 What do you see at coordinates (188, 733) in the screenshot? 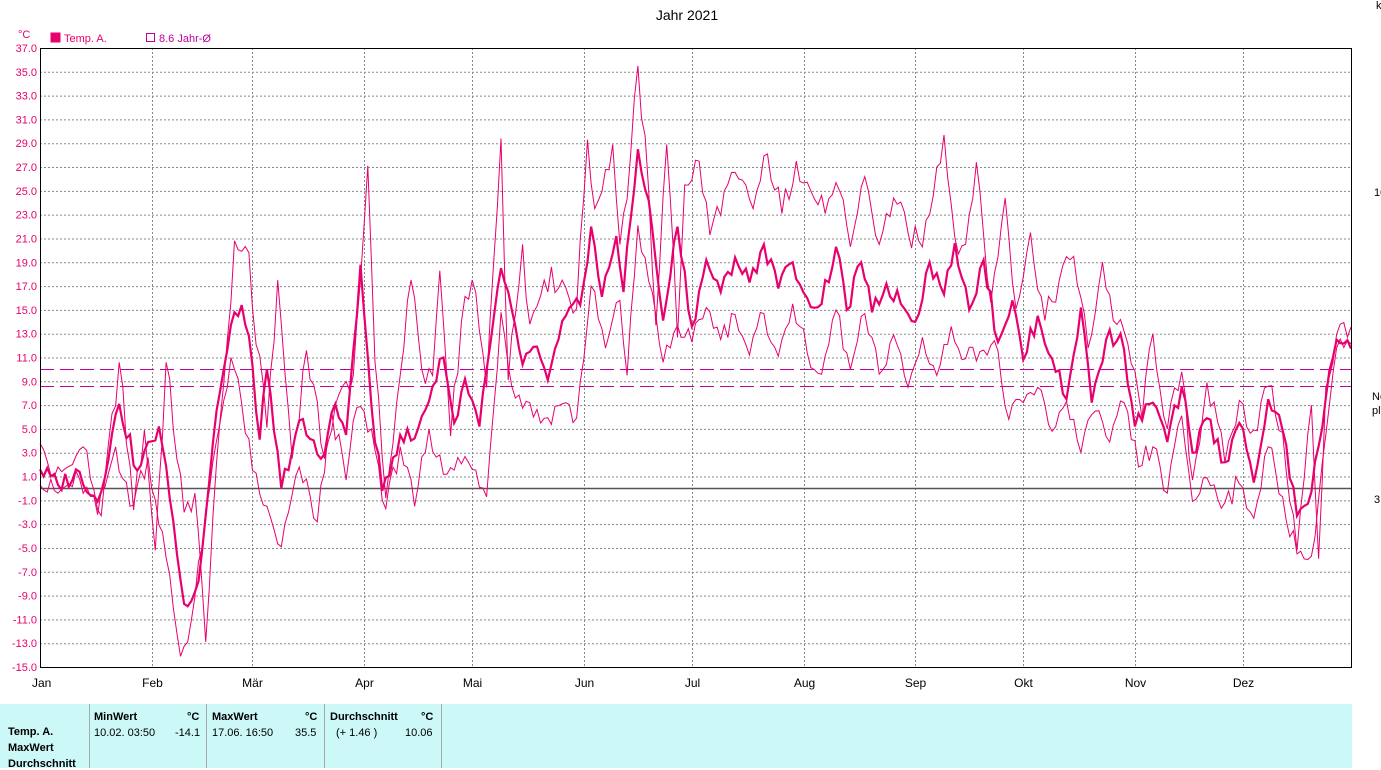
I see `min-value: -14.1` at bounding box center [188, 733].